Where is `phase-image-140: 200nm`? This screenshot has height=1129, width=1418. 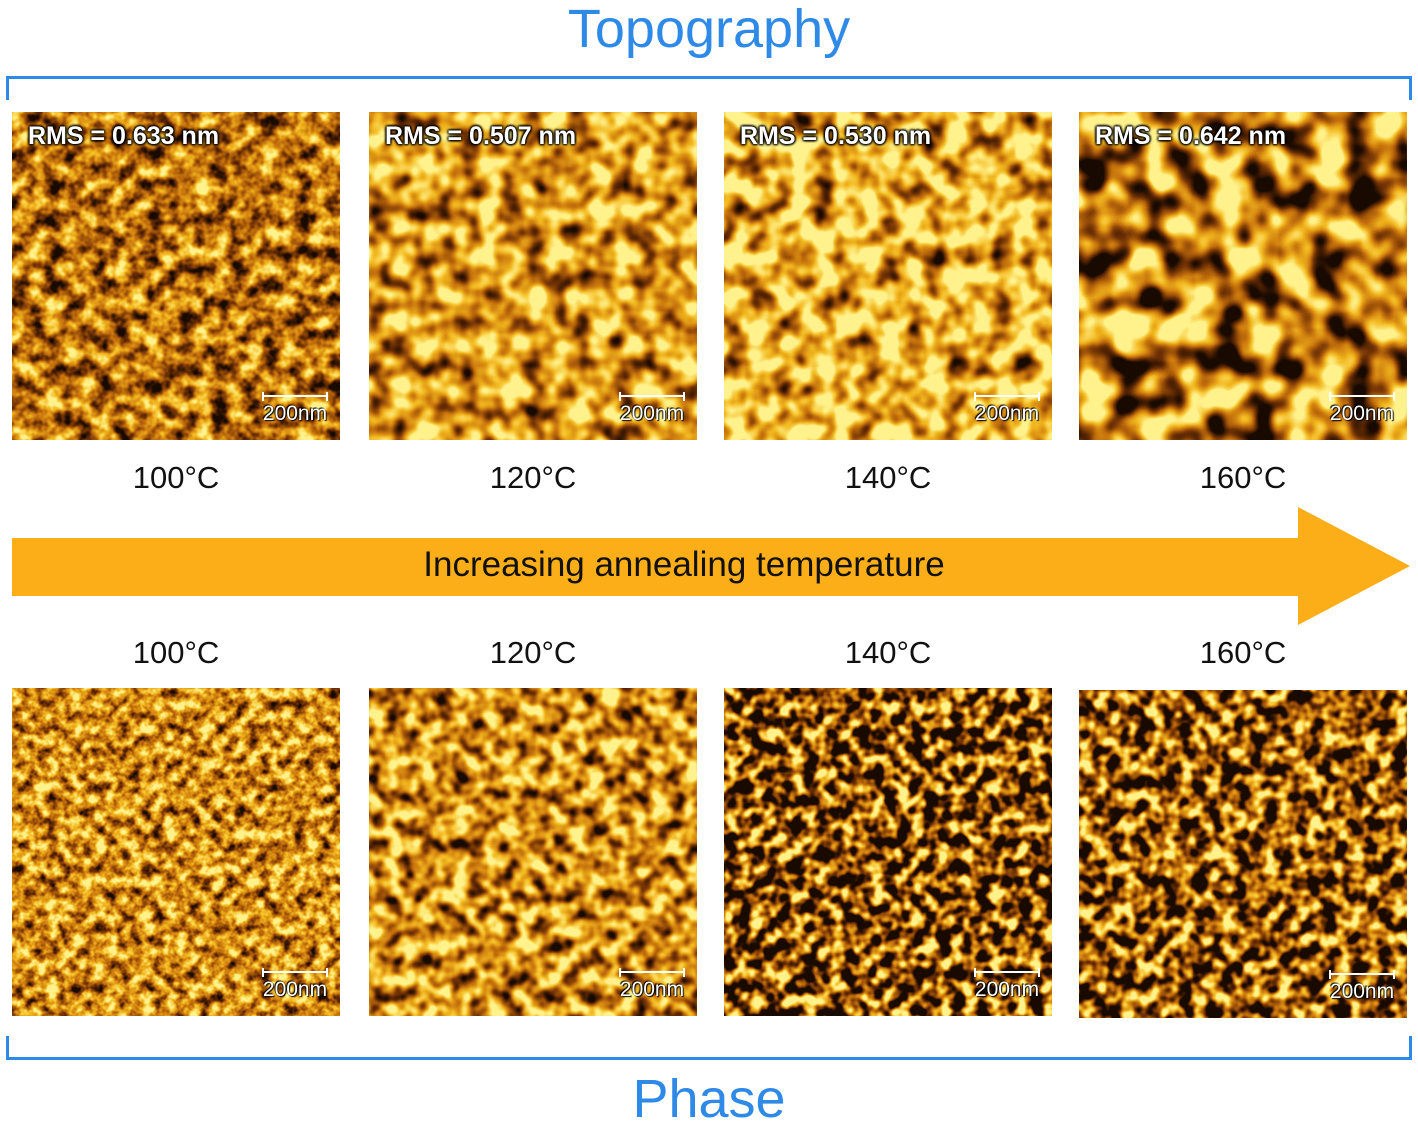
phase-image-140: 200nm is located at coordinates (888, 852).